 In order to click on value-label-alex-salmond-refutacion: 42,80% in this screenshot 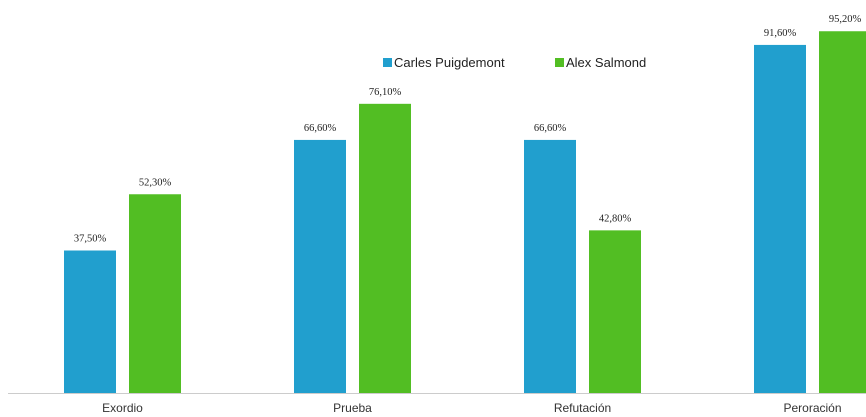, I will do `click(615, 218)`.